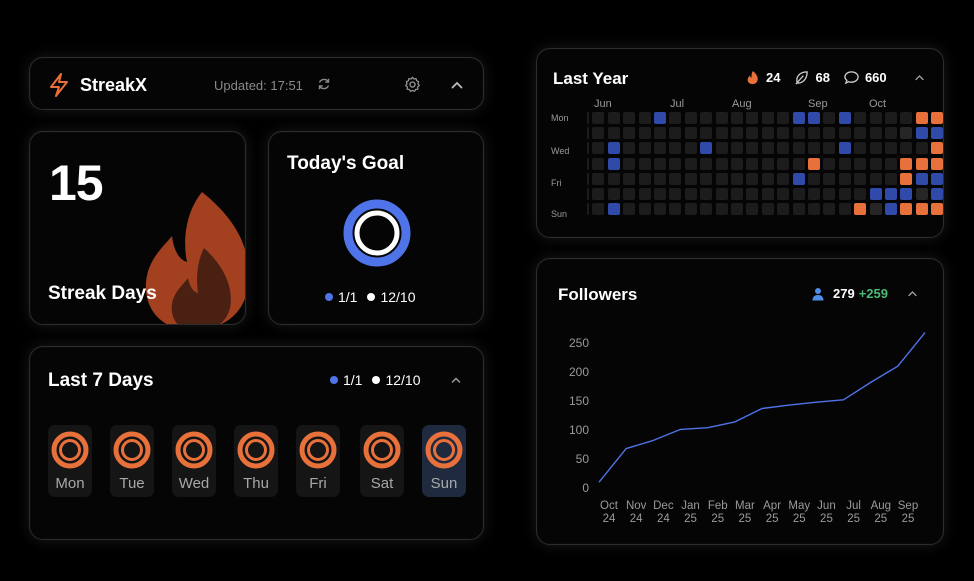 The height and width of the screenshot is (581, 974). What do you see at coordinates (132, 461) in the screenshot?
I see `day-tue: Tue` at bounding box center [132, 461].